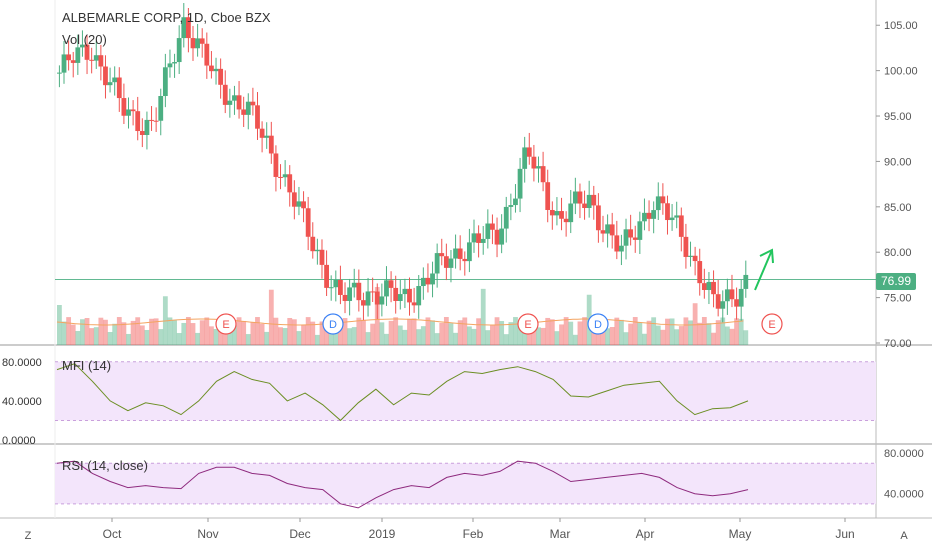 The height and width of the screenshot is (555, 932). Describe the element at coordinates (28, 536) in the screenshot. I see `zoom-button: Z` at that location.